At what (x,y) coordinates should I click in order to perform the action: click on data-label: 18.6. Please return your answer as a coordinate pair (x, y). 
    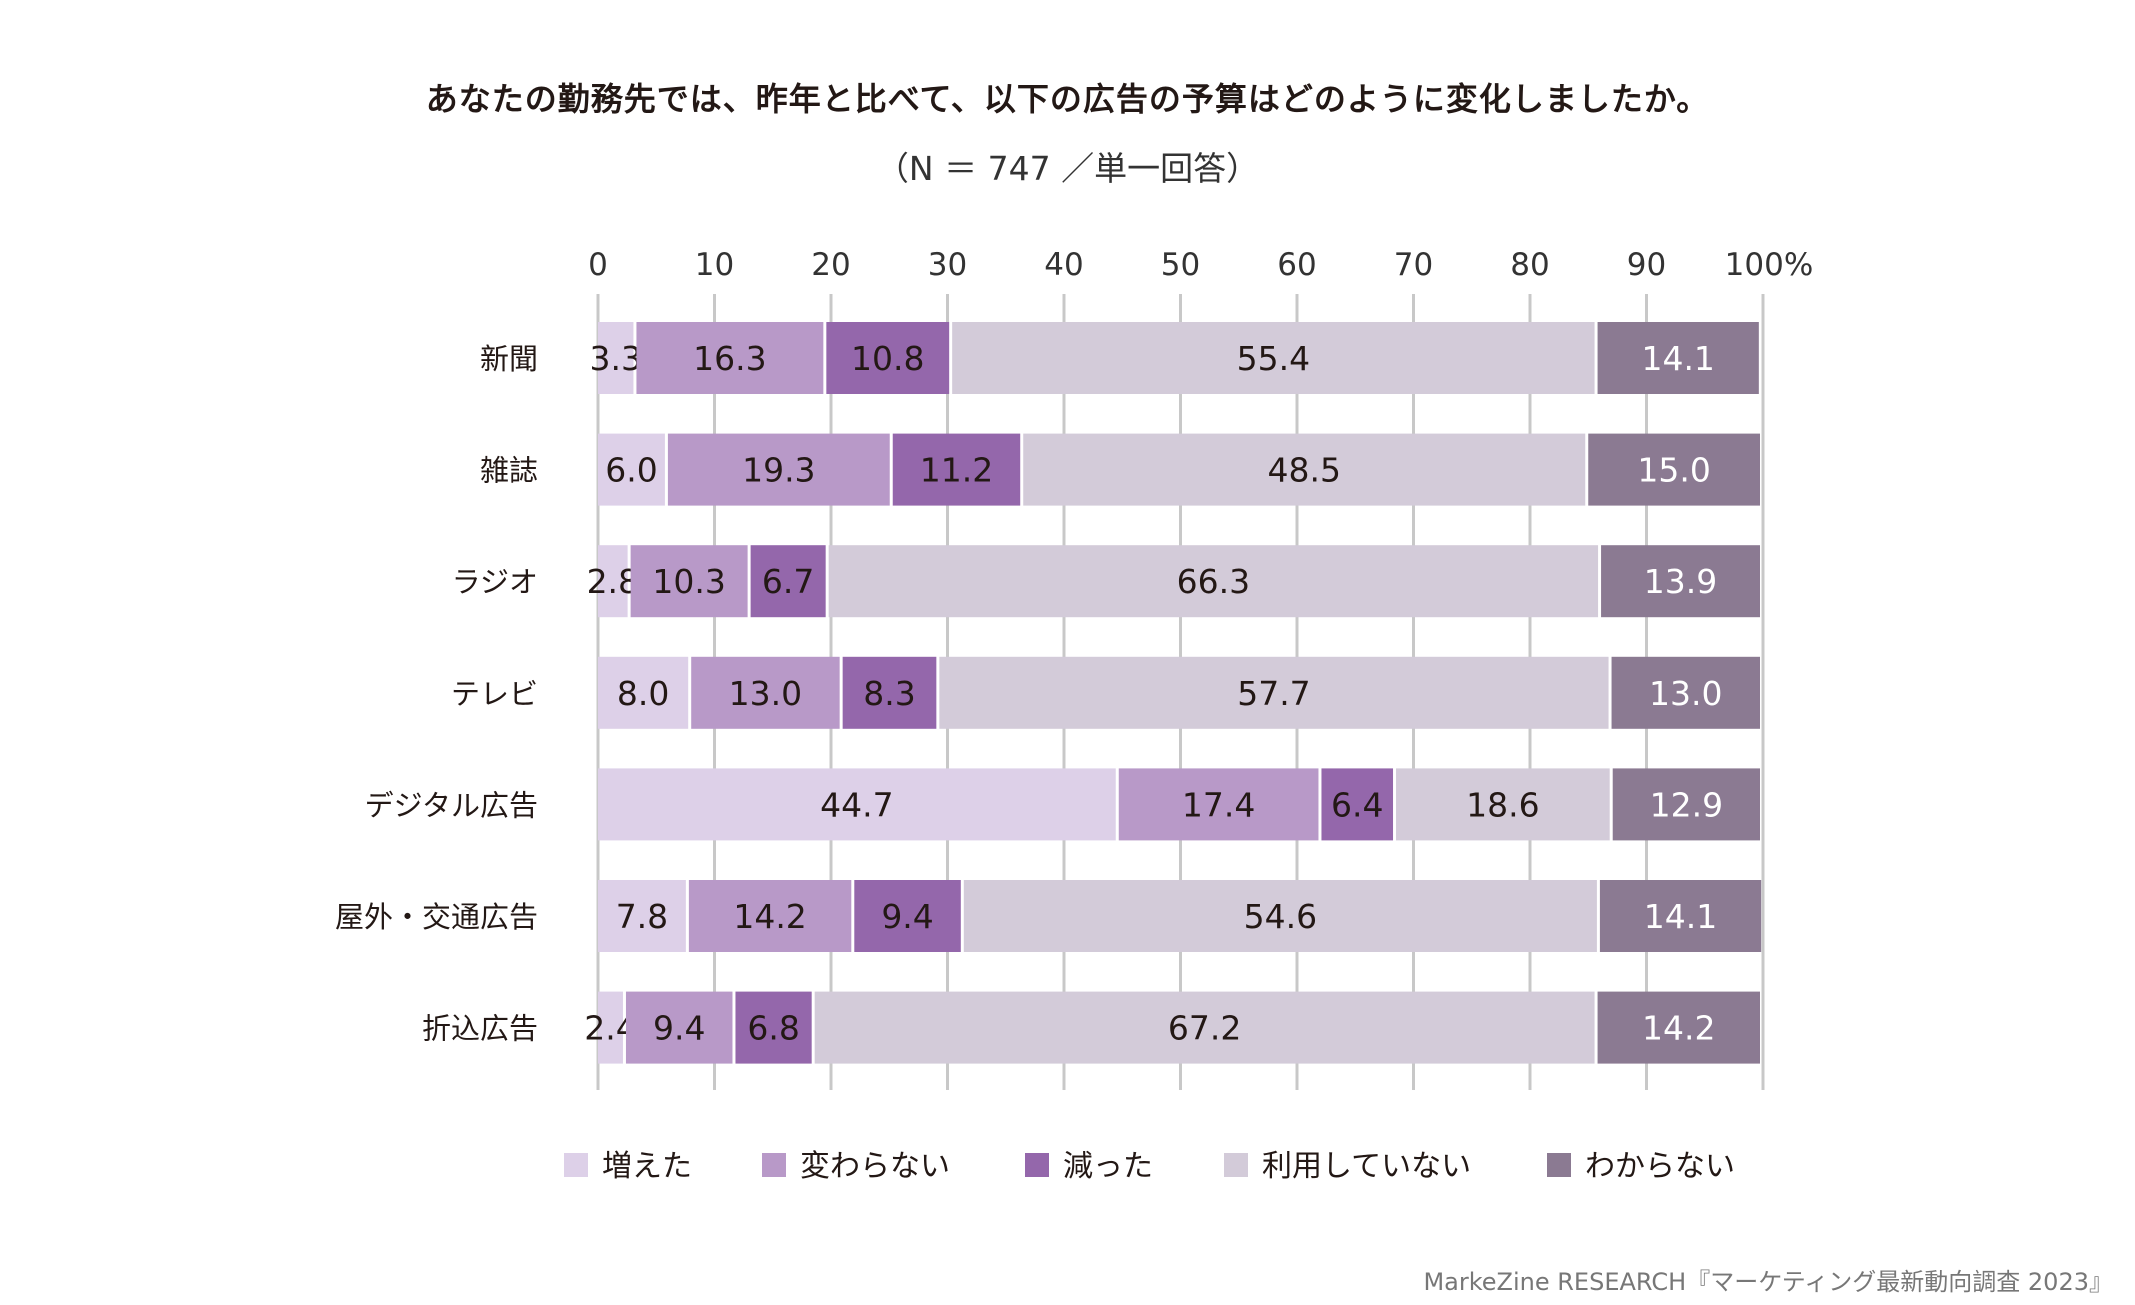
    Looking at the image, I should click on (1502, 804).